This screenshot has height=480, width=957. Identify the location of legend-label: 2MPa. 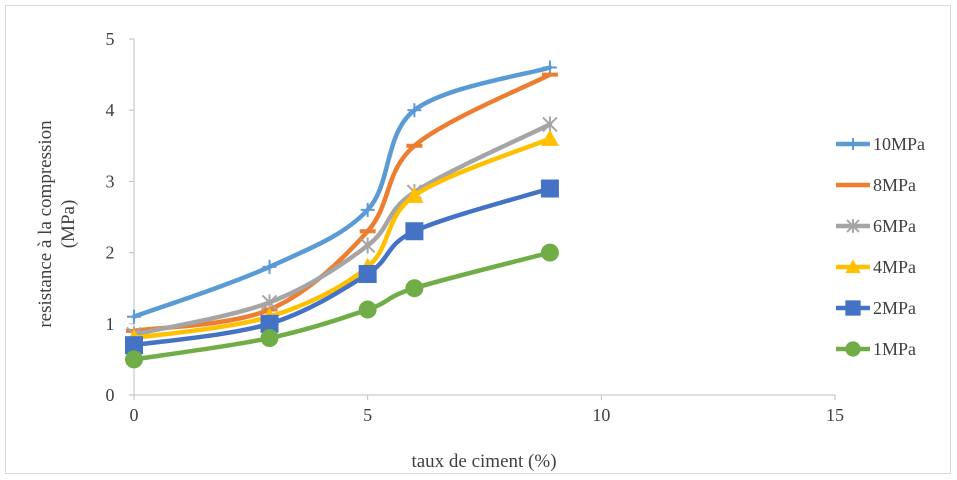
(894, 308).